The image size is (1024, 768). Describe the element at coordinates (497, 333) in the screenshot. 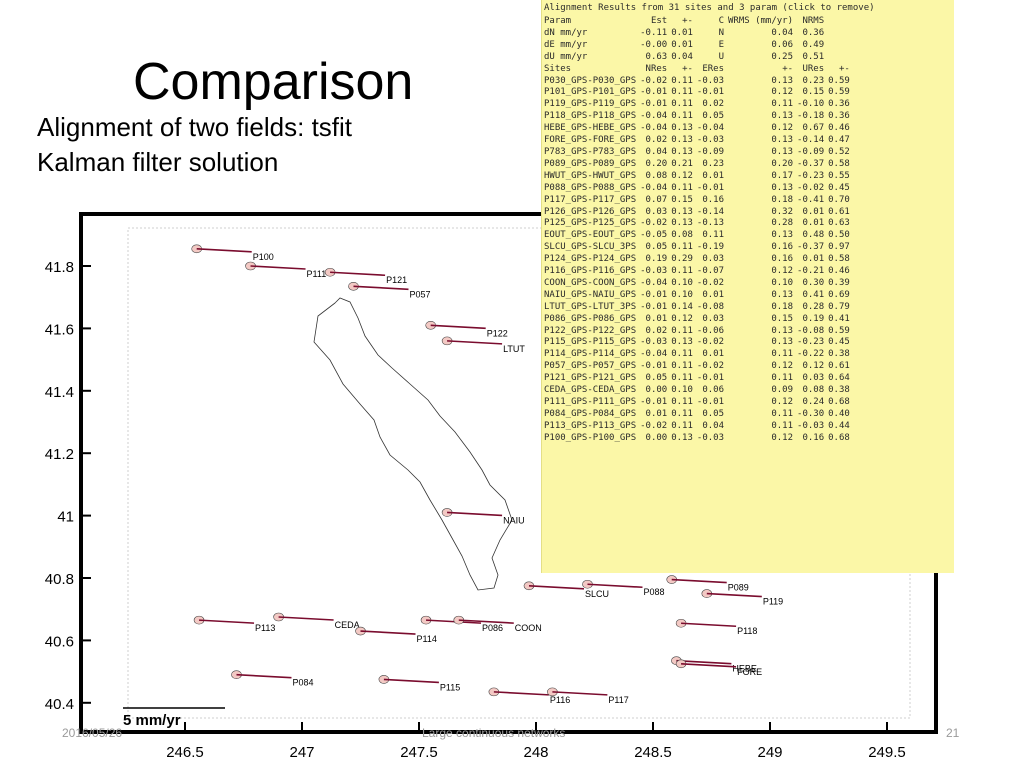

I see `site-label: P122` at that location.